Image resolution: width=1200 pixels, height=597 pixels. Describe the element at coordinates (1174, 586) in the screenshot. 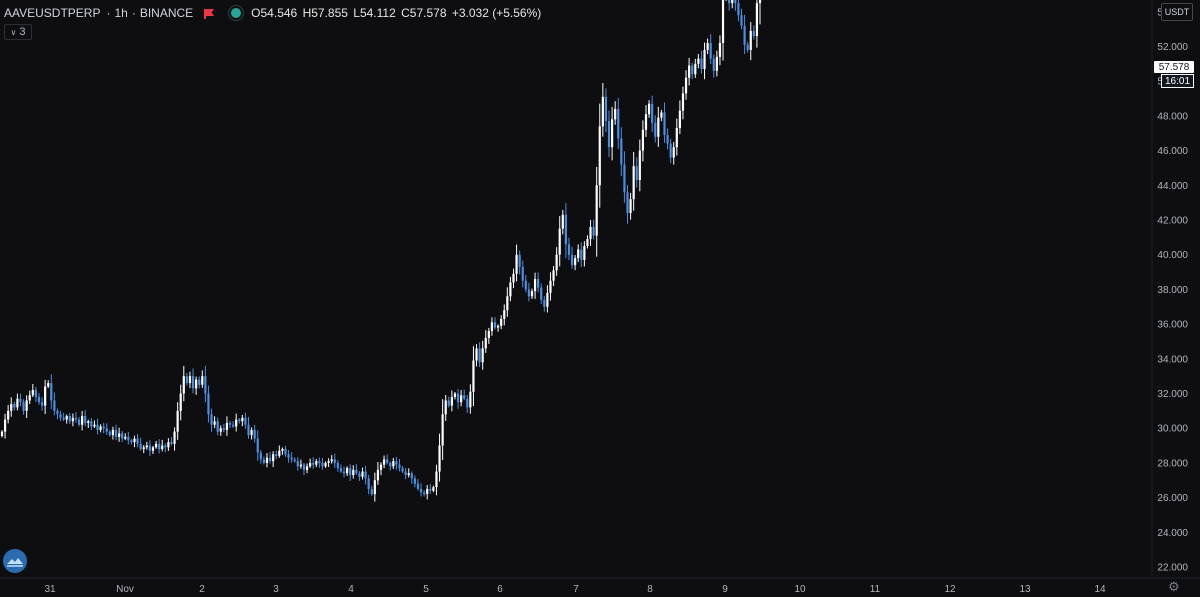

I see `settings-gear-icon: ⚙` at that location.